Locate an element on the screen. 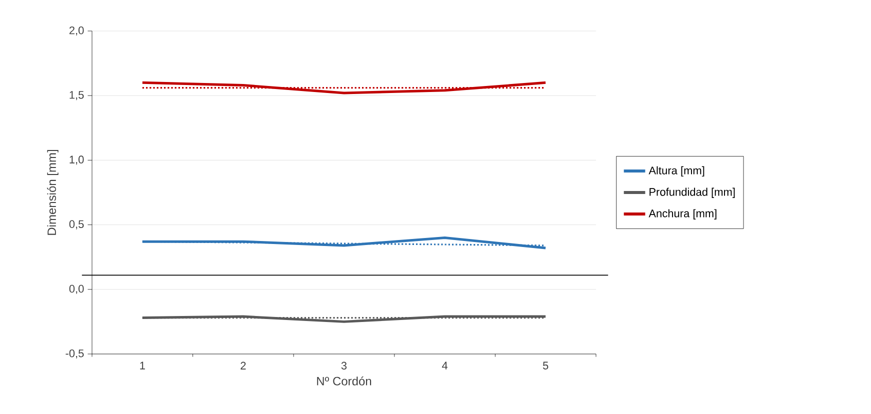 Image resolution: width=871 pixels, height=414 pixels. y-tick-label: -0,5 is located at coordinates (75, 354).